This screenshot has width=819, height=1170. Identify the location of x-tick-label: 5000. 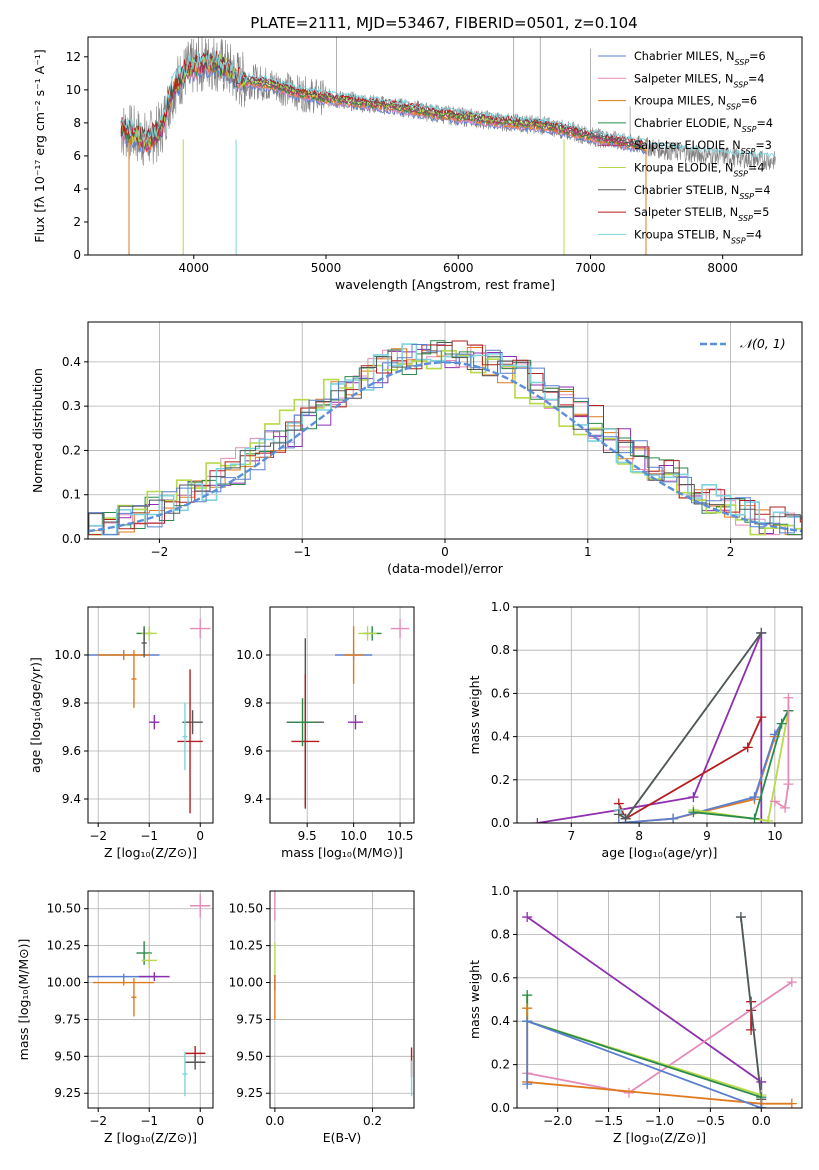
(326, 268).